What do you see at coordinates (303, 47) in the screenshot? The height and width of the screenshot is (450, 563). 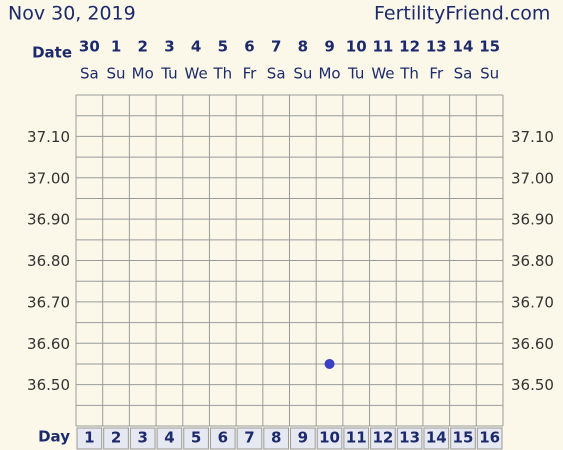 I see `date-label: 8` at bounding box center [303, 47].